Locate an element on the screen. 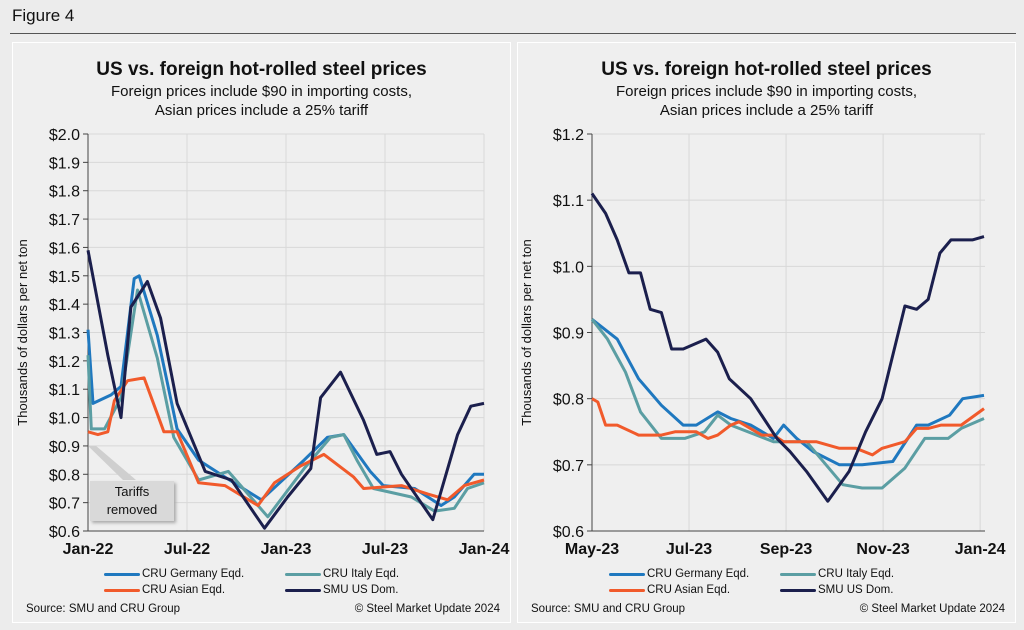 This screenshot has width=1024, height=630. tariffs-removed-annotation: Tariffs removed is located at coordinates (132, 501).